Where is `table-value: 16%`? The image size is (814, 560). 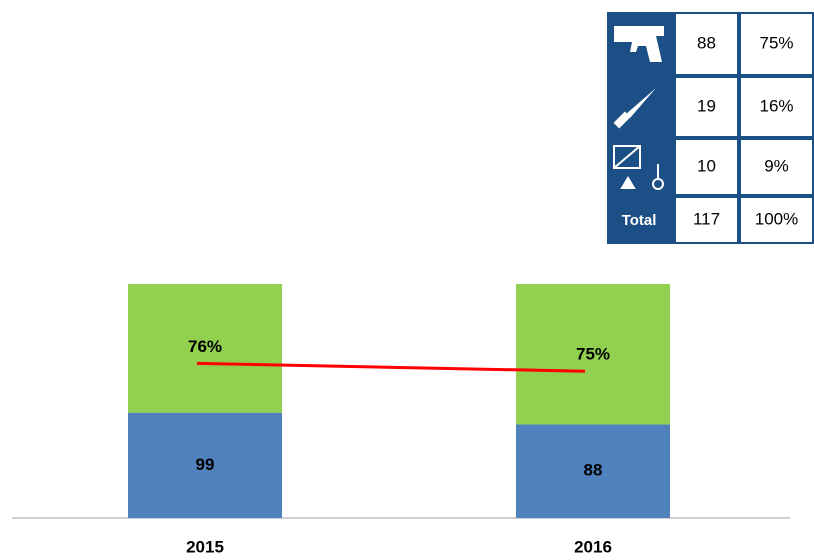
table-value: 16% is located at coordinates (776, 105).